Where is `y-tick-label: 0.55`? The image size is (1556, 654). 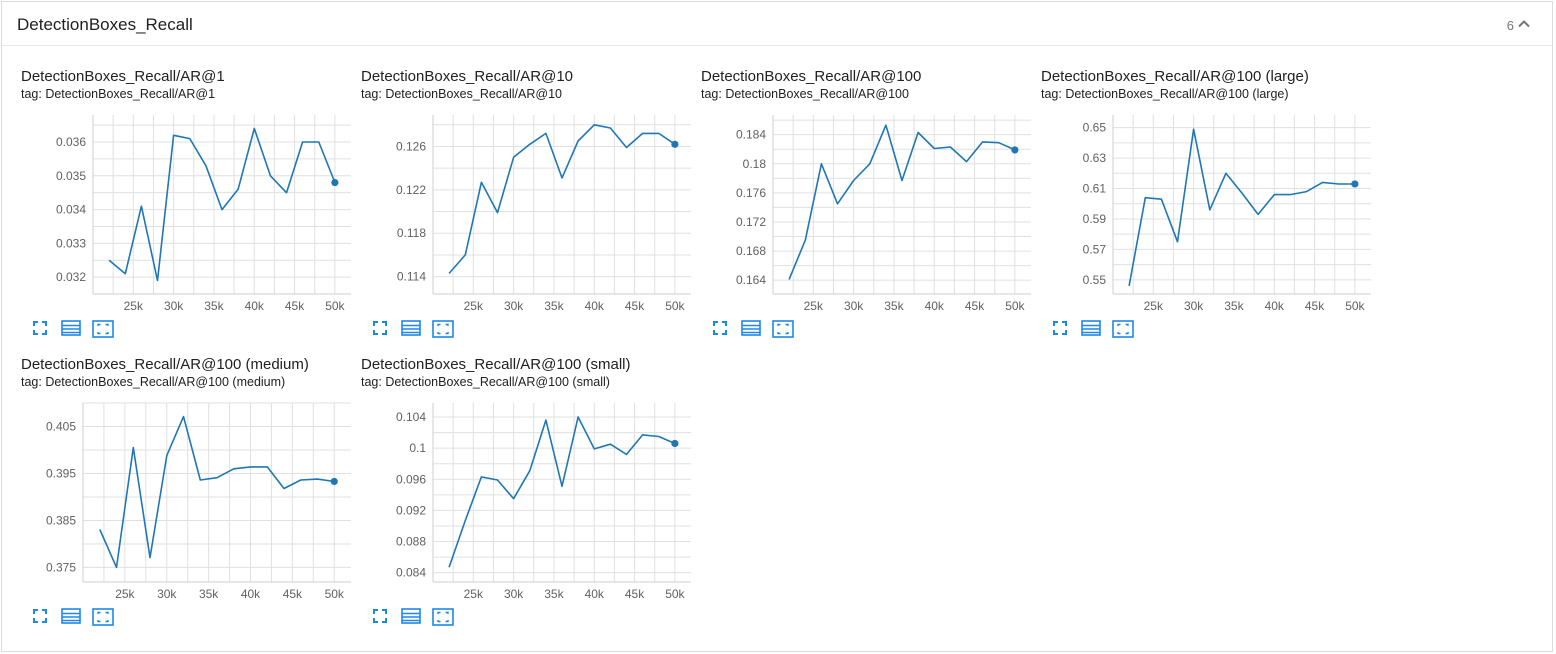 y-tick-label: 0.55 is located at coordinates (1095, 280).